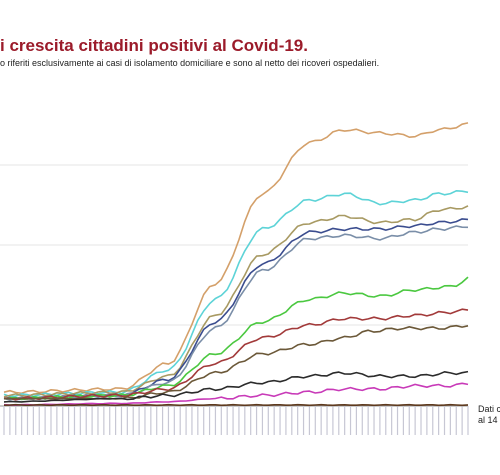 This screenshot has width=500, height=475. What do you see at coordinates (489, 409) in the screenshot?
I see `data-note-line1: Dati c` at bounding box center [489, 409].